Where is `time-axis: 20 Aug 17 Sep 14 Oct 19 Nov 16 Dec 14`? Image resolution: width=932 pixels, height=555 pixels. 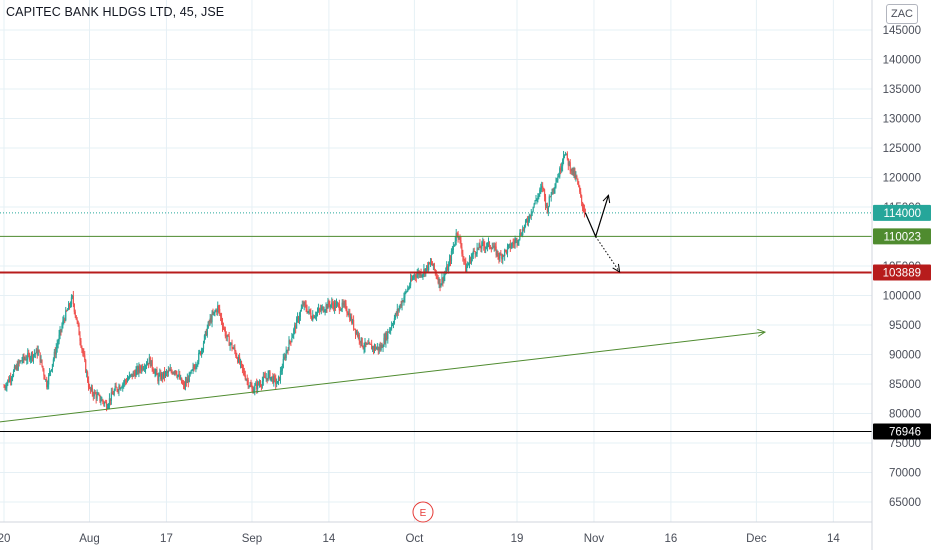
time-axis: 20 Aug 17 Sep 14 Oct 19 Nov 16 Dec 14 is located at coordinates (420, 539).